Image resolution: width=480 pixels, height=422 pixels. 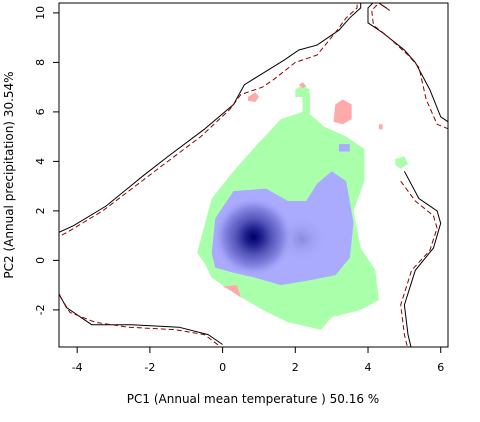 I want to click on y-tick-label: 0, so click(x=40, y=260).